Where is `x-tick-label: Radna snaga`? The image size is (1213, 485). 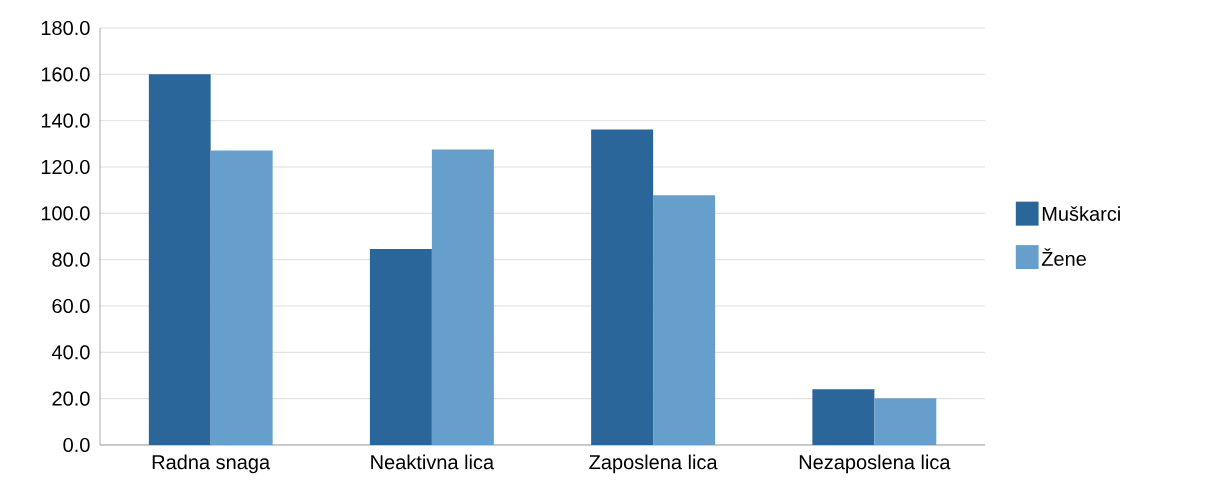
x-tick-label: Radna snaga is located at coordinates (211, 464).